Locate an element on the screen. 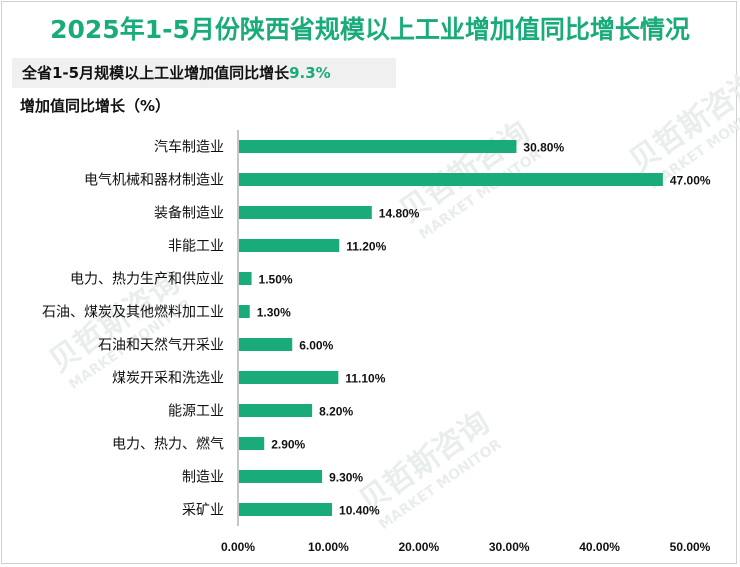  category-label: 制造业 is located at coordinates (203, 478).